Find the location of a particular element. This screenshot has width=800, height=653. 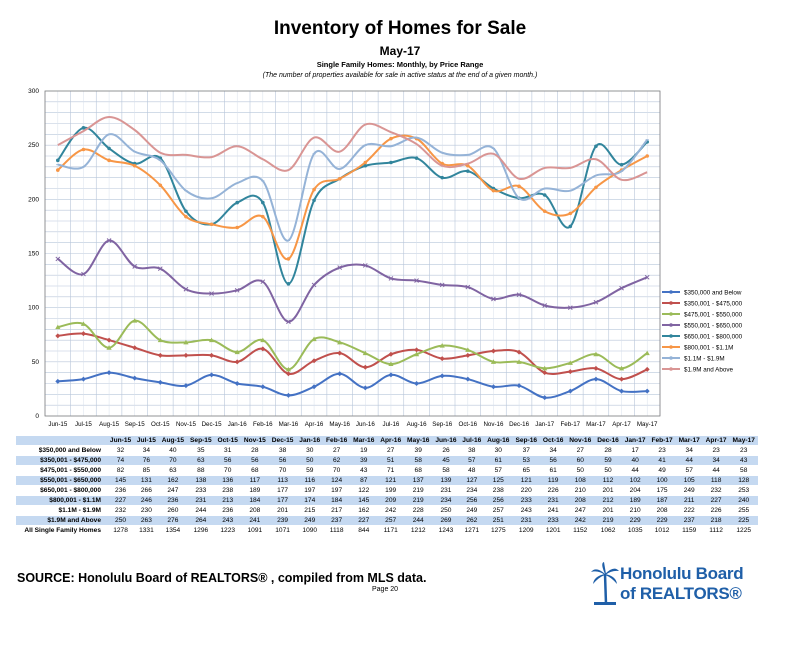

x-tick-label: Mar-16 is located at coordinates (289, 424).